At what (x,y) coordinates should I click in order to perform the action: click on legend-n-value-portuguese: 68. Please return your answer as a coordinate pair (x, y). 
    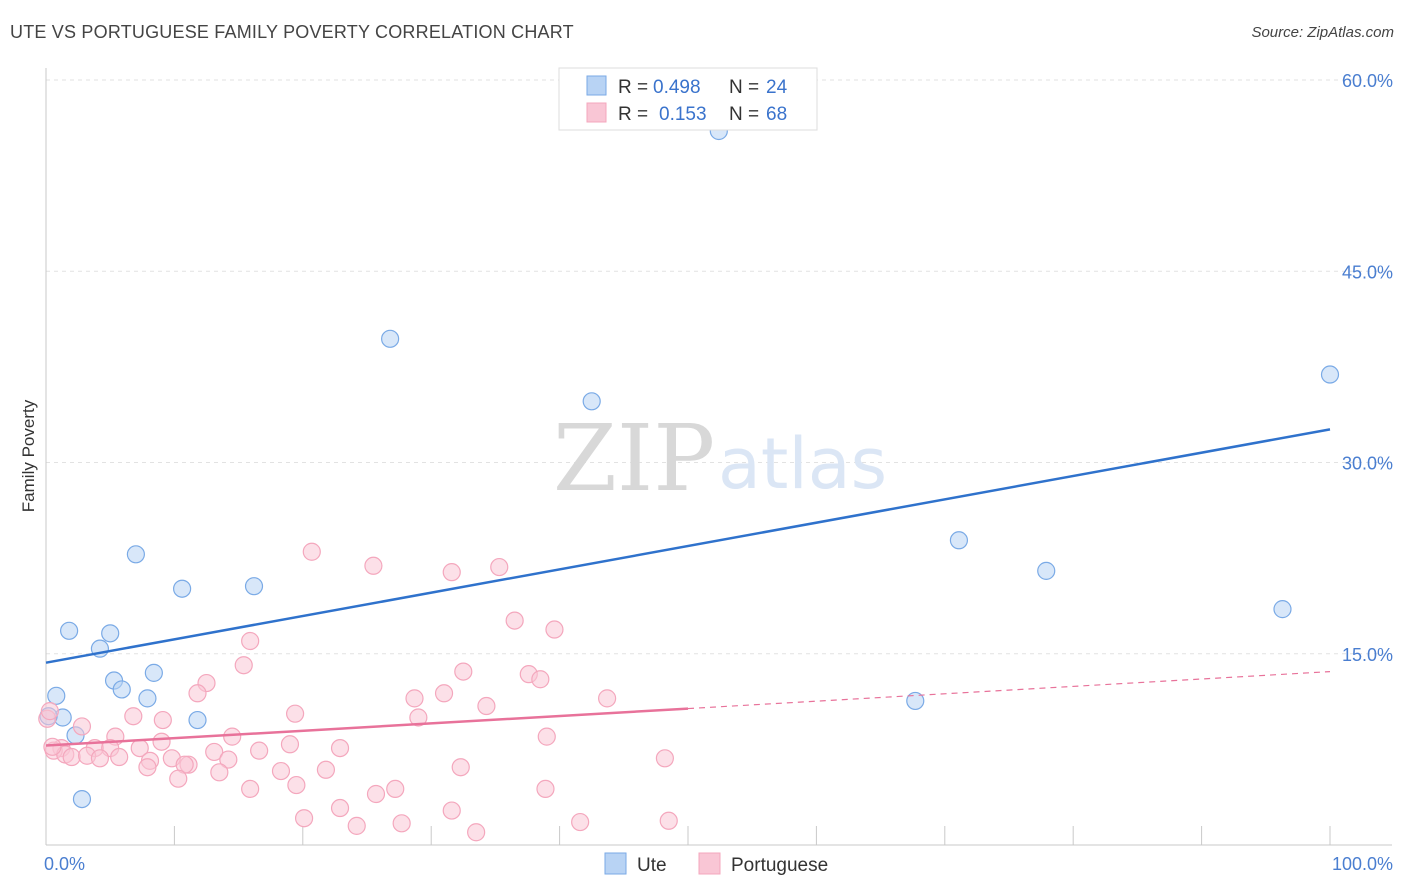
    Looking at the image, I should click on (776, 114).